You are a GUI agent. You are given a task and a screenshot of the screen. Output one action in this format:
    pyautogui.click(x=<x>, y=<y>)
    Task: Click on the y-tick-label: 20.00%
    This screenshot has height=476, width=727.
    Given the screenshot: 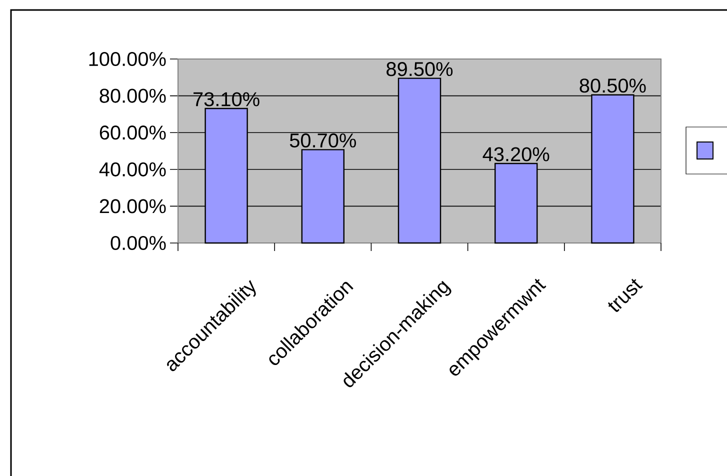 What is the action you would take?
    pyautogui.click(x=133, y=206)
    